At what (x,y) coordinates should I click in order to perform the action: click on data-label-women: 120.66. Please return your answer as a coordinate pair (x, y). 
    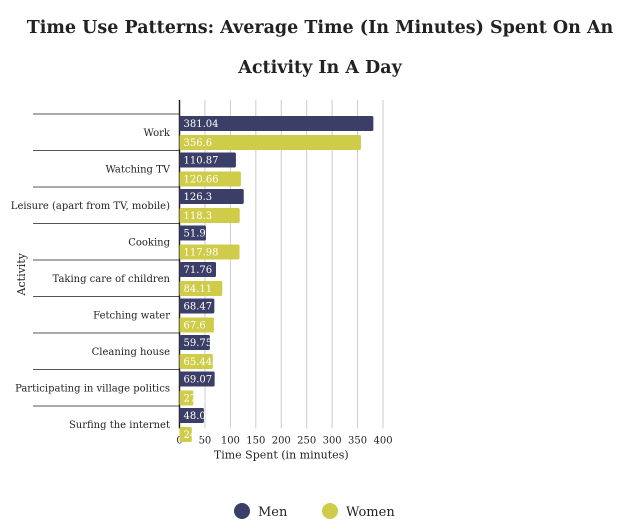
    Looking at the image, I should click on (201, 180).